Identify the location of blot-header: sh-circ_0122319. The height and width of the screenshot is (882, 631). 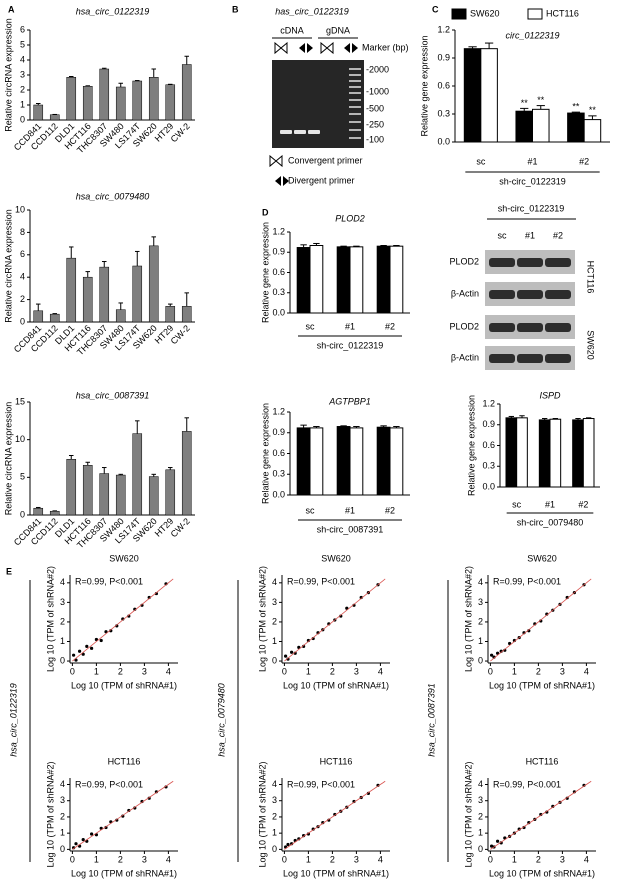
(531, 208).